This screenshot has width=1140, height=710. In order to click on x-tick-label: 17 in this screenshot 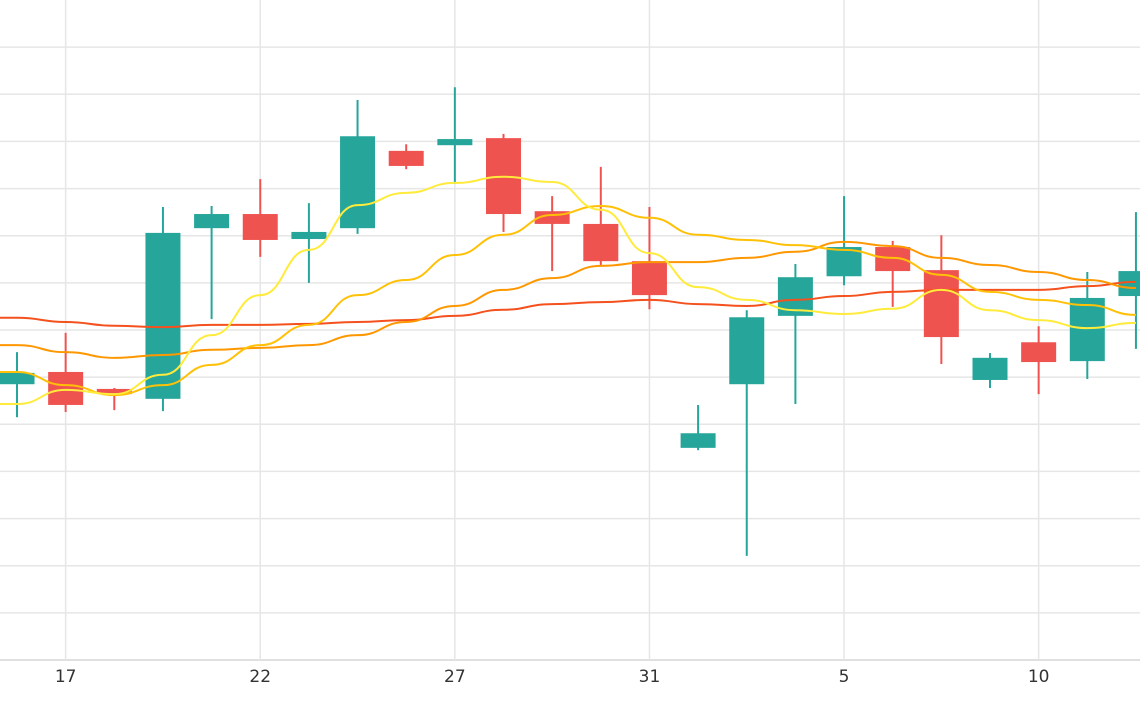, I will do `click(66, 677)`.